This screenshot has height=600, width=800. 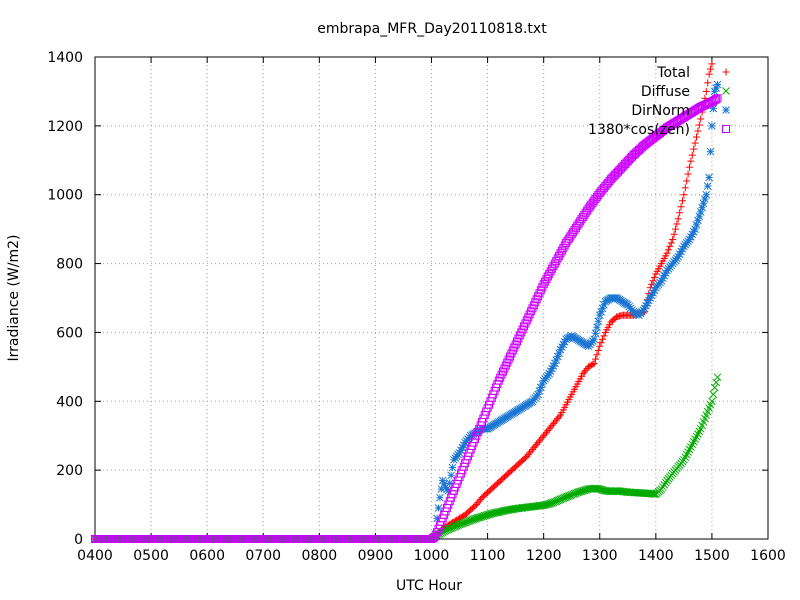 What do you see at coordinates (65, 58) in the screenshot?
I see `y-tick-label: 1400` at bounding box center [65, 58].